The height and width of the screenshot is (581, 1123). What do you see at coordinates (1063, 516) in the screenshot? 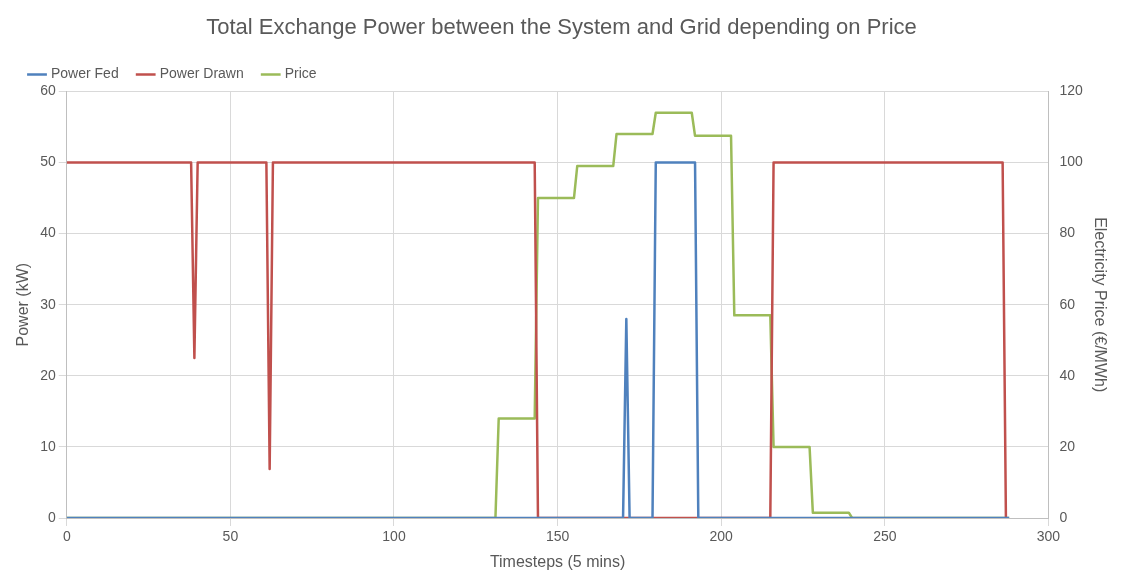
I see `y2-tick-label: 0` at bounding box center [1063, 516].